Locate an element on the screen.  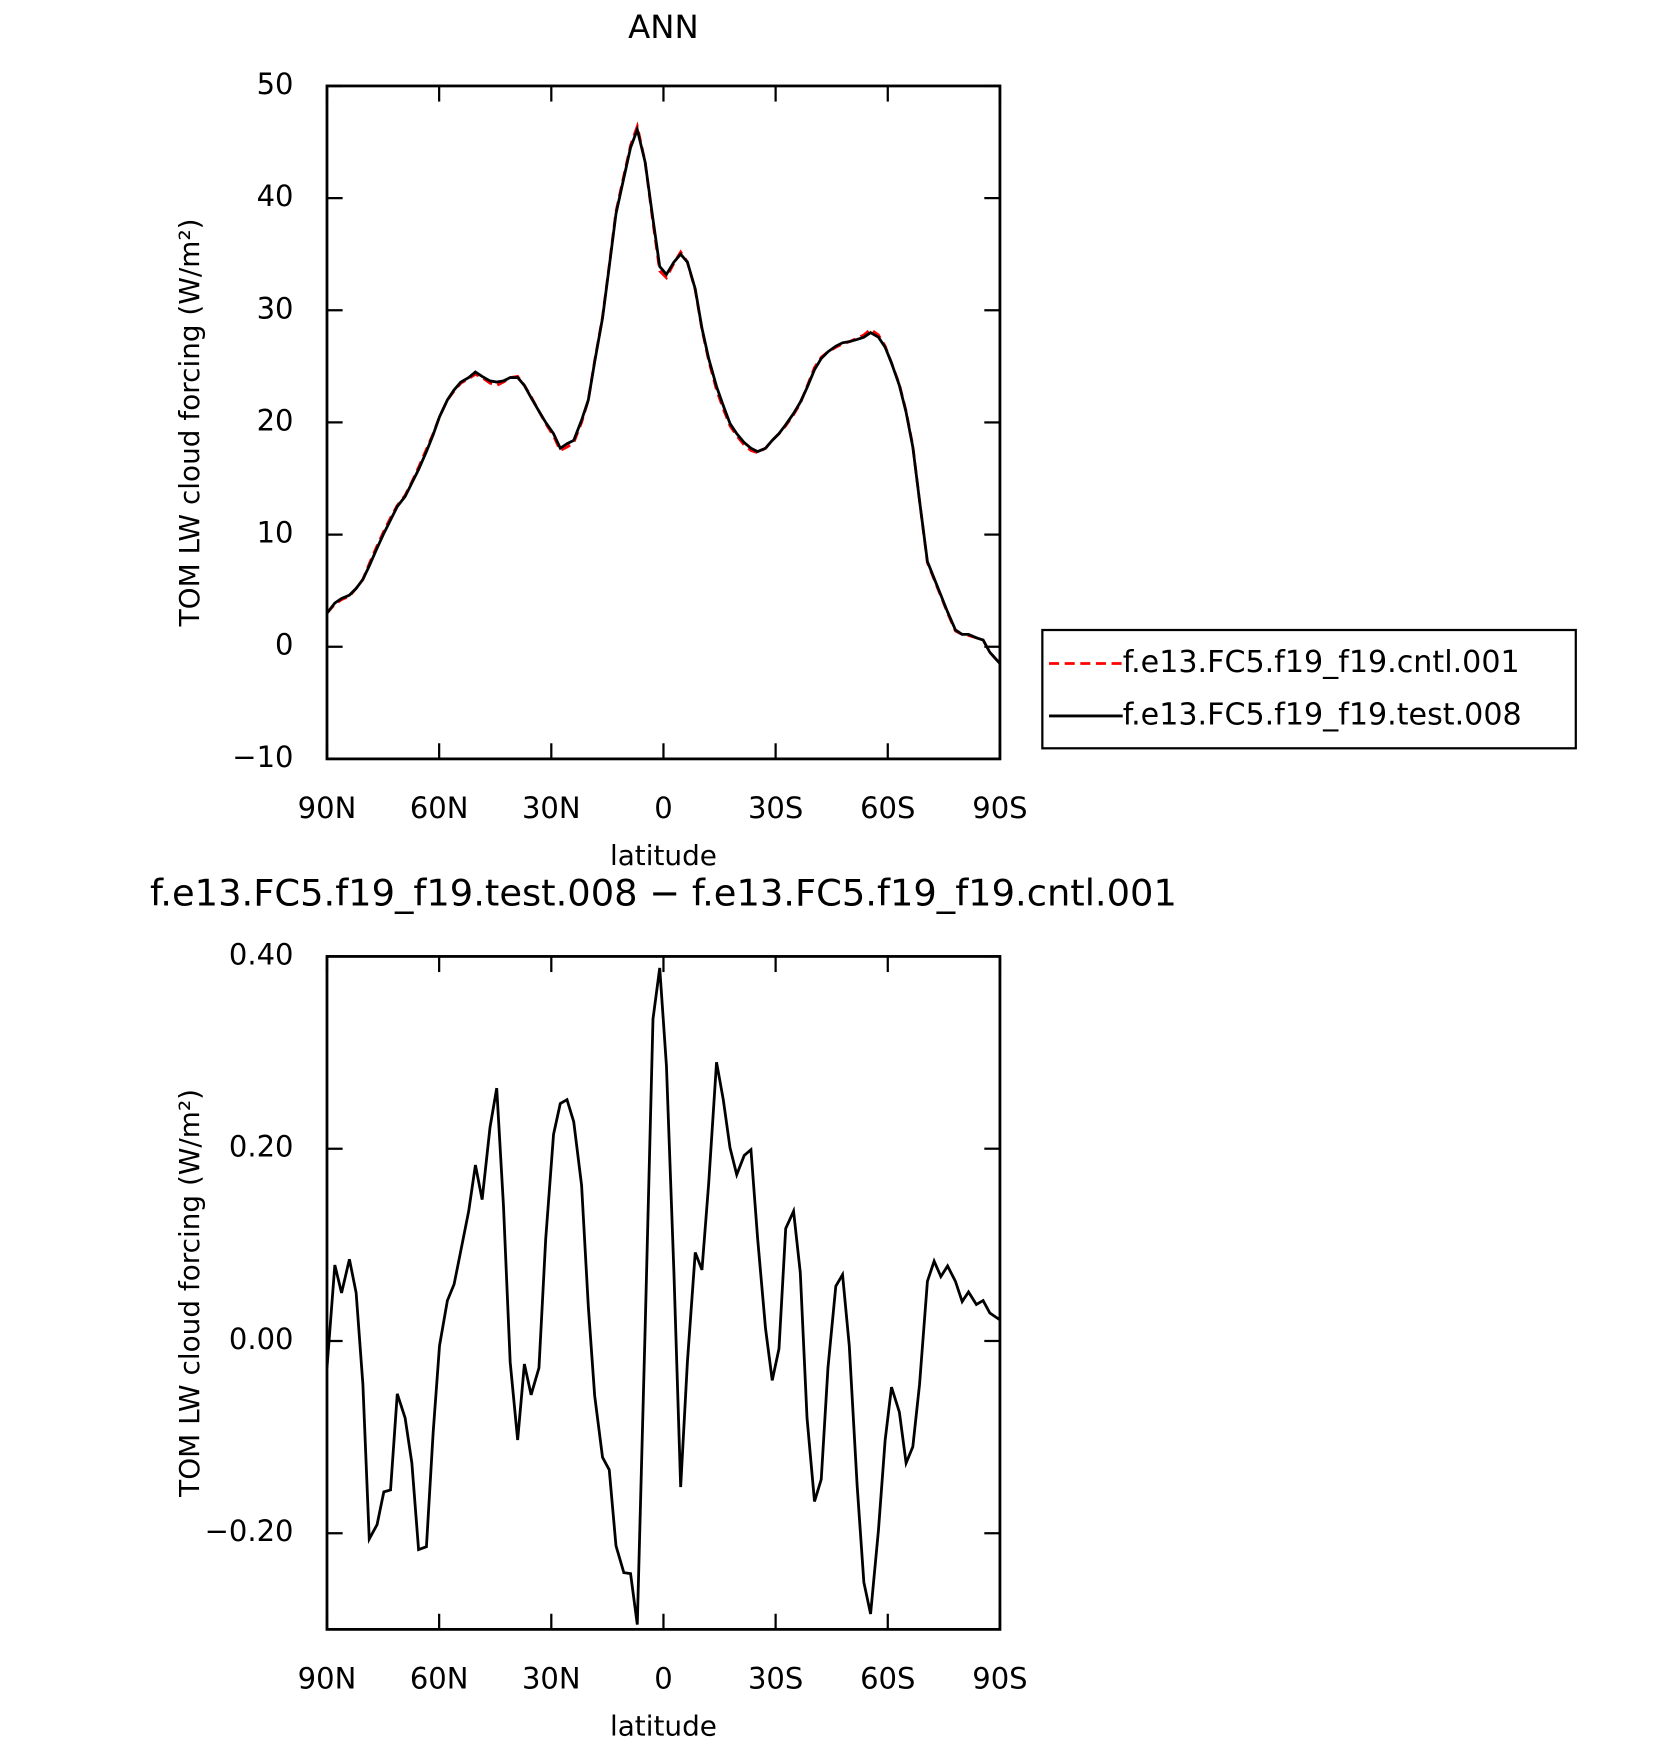
y-tick-label: 0.20 is located at coordinates (261, 1147).